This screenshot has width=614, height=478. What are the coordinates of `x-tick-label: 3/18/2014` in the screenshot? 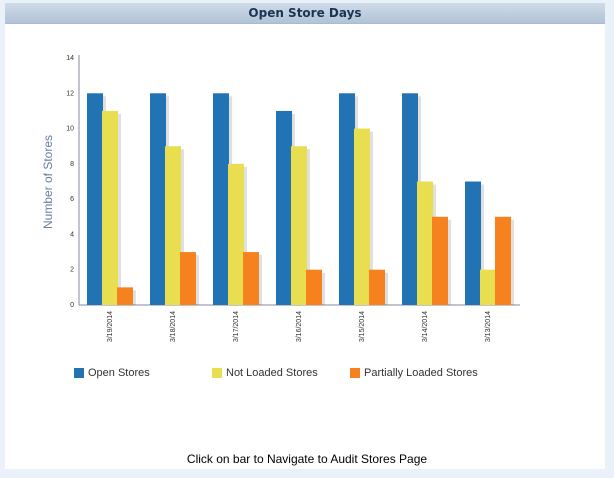 It's located at (173, 326).